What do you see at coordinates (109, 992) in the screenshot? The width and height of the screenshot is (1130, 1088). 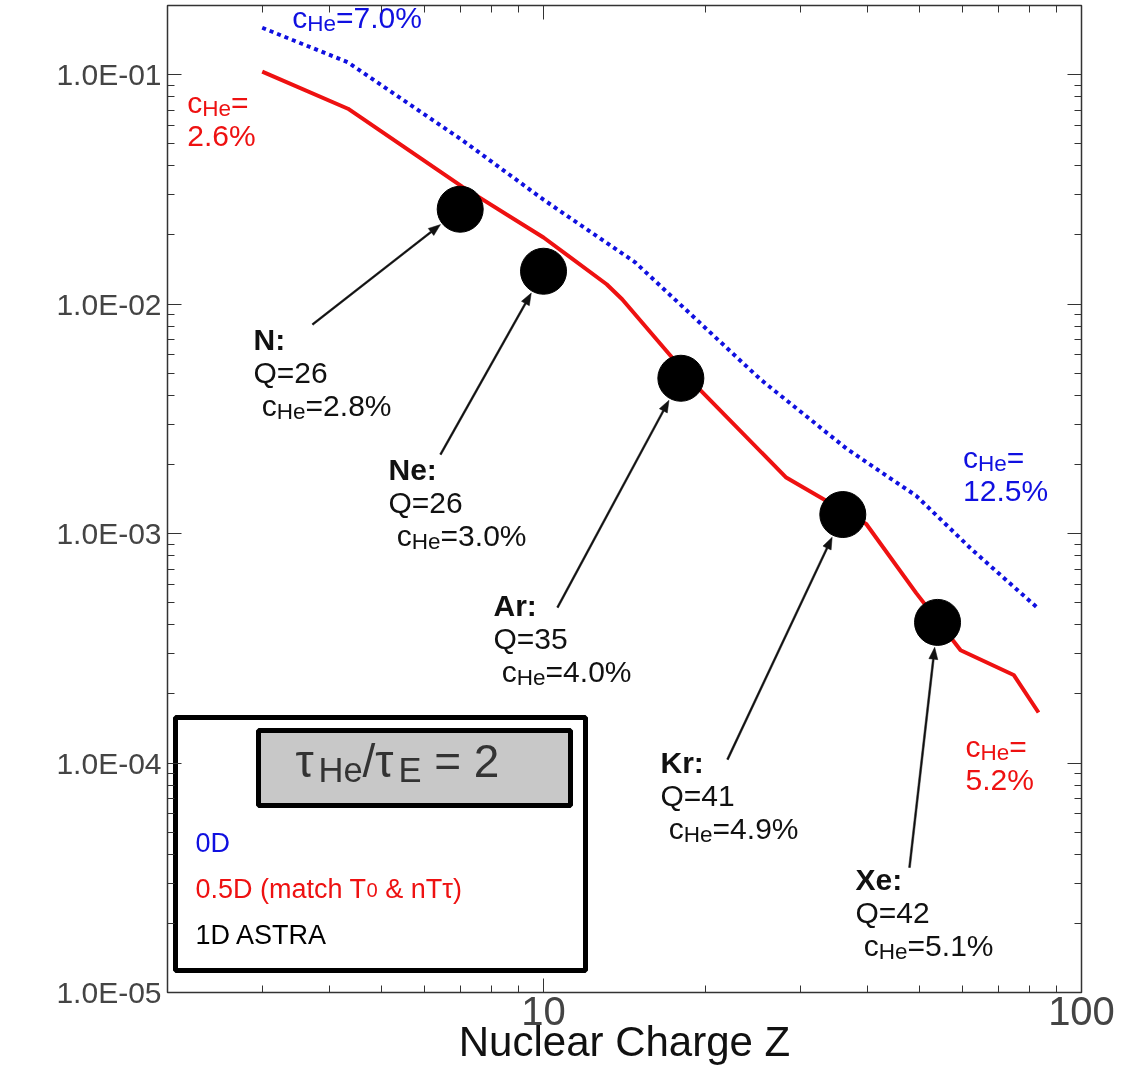 I see `y-tick-label: 1.0E-05` at bounding box center [109, 992].